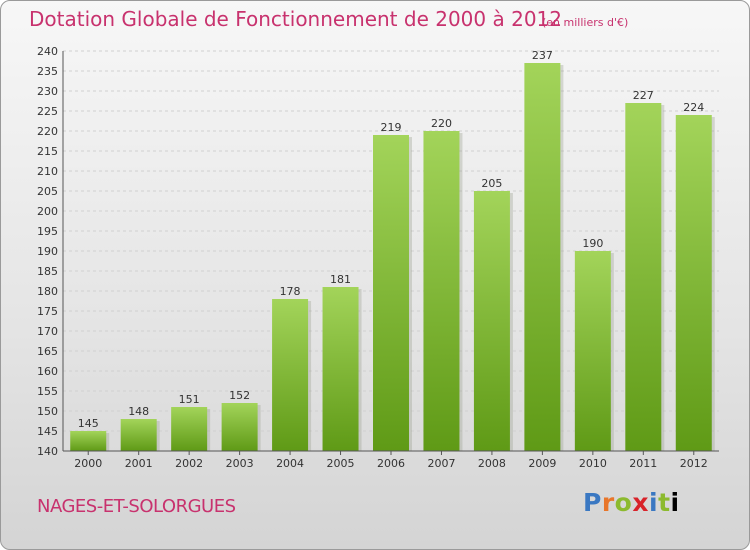 This screenshot has width=750, height=550. What do you see at coordinates (391, 127) in the screenshot?
I see `data-label: 219` at bounding box center [391, 127].